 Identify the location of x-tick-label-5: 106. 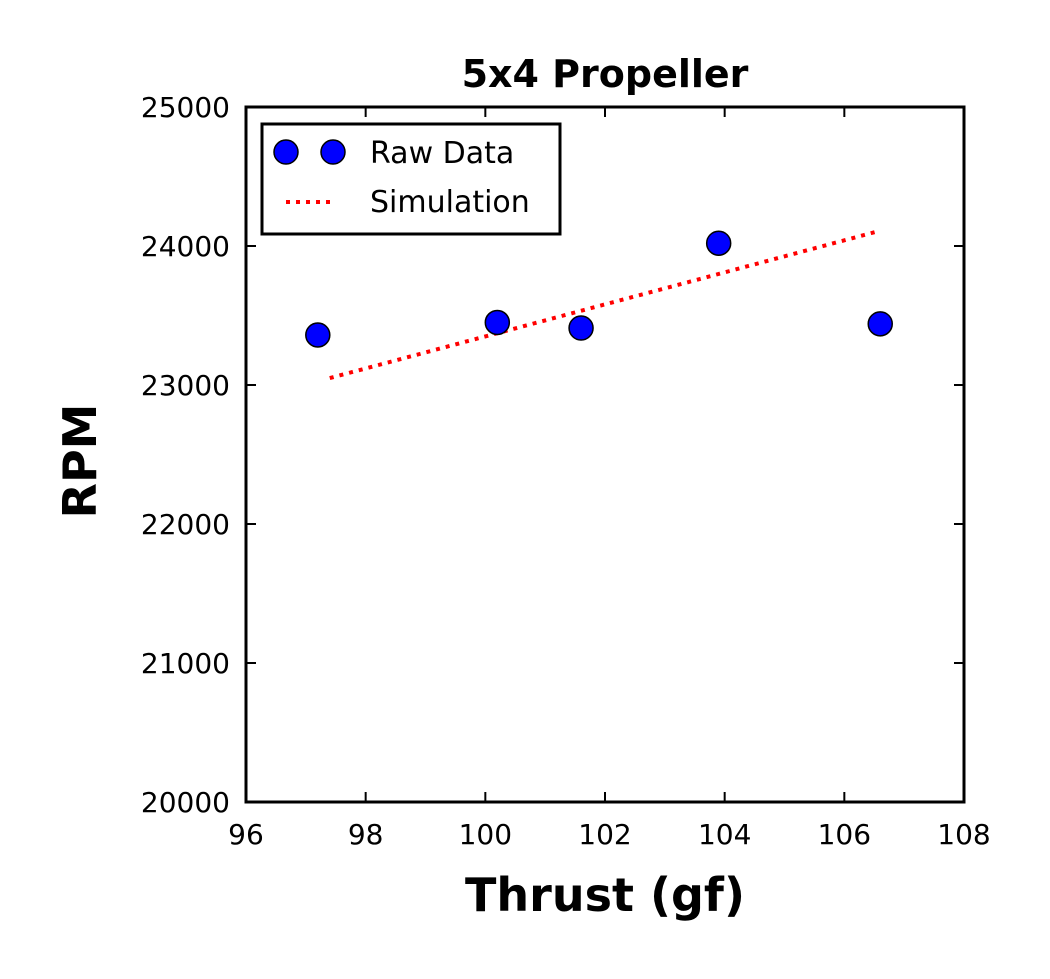
(844, 834).